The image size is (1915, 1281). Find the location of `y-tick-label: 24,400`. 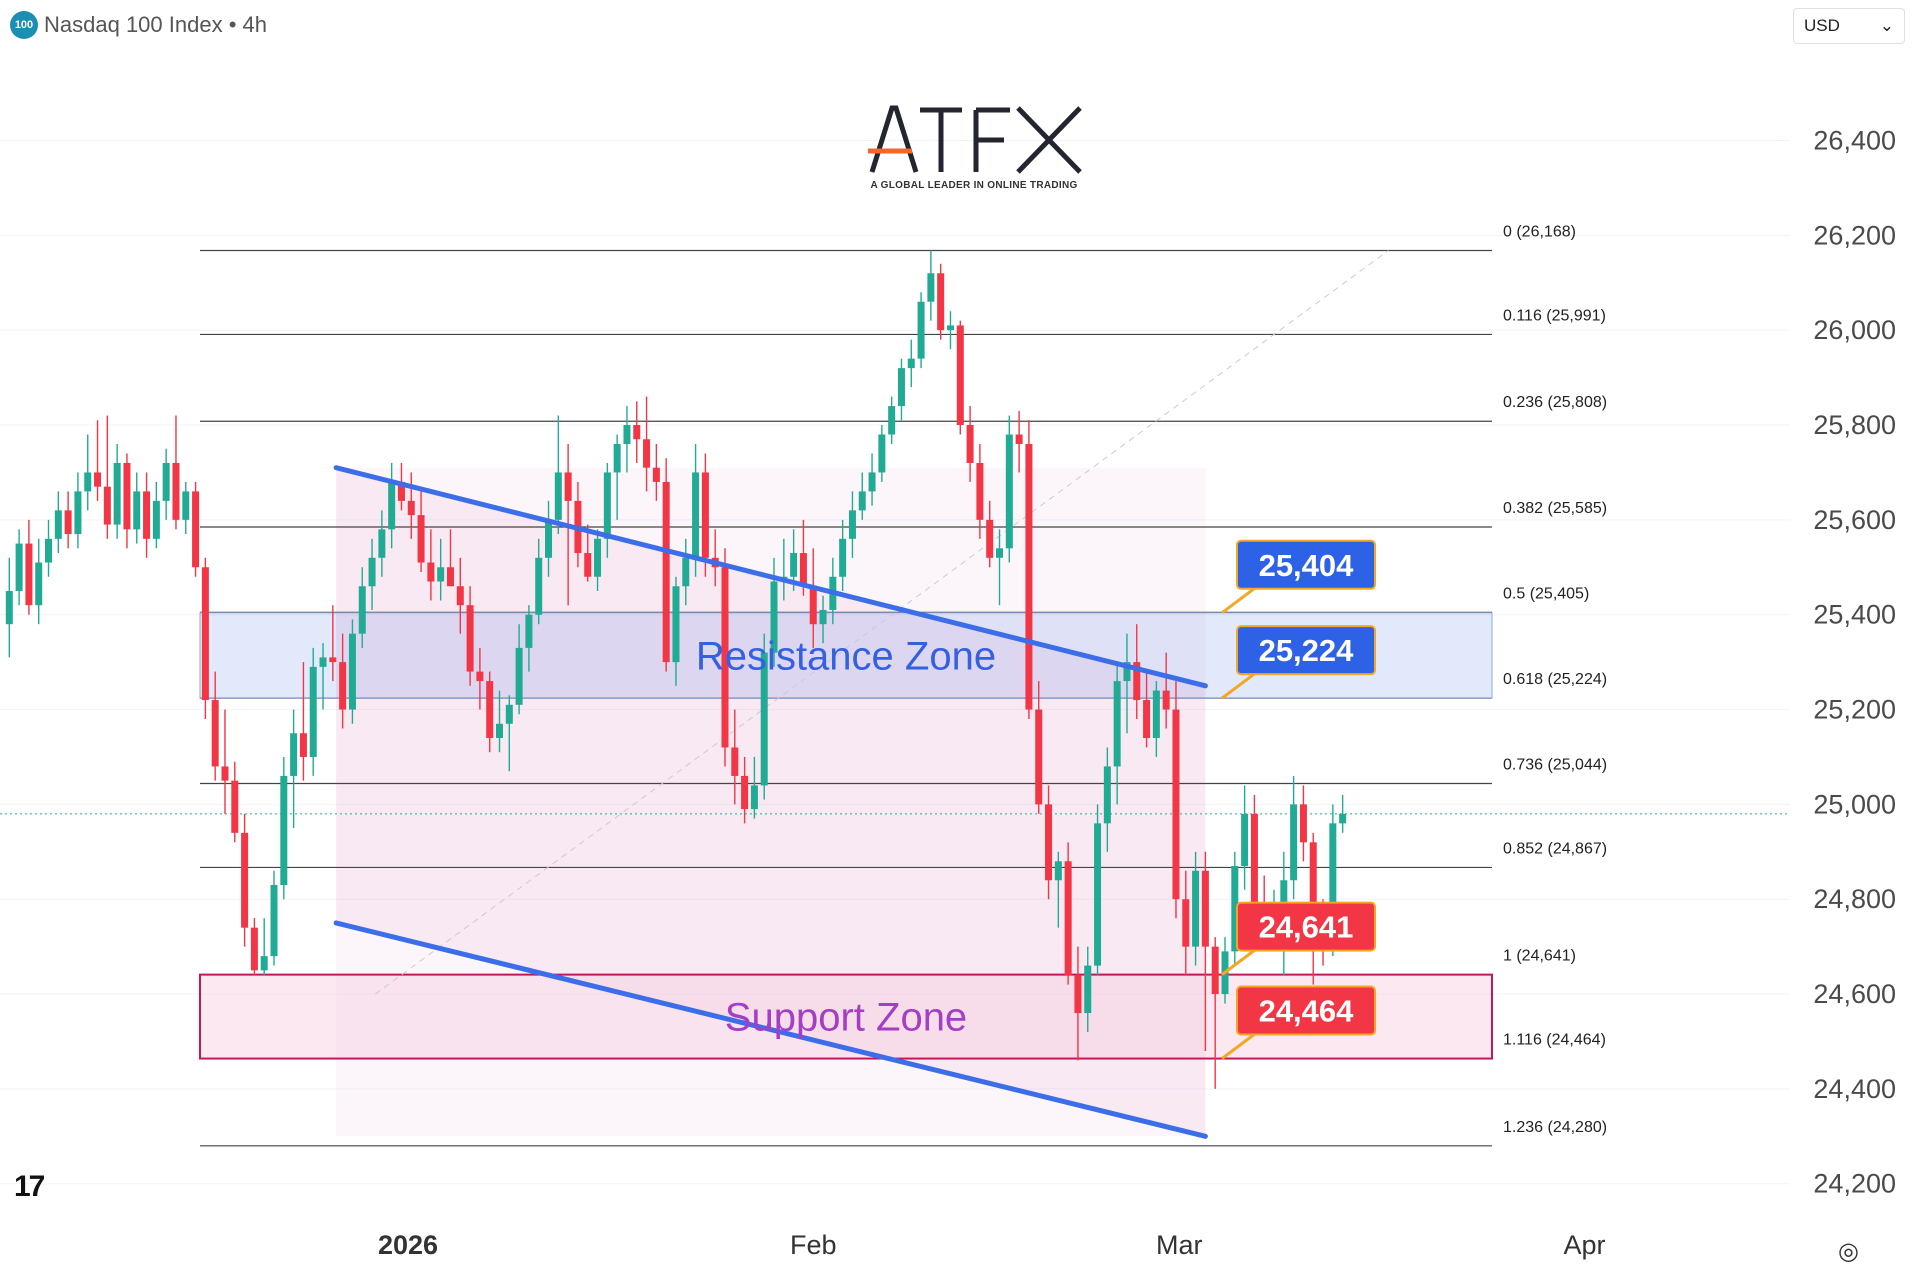

y-tick-label: 24,400 is located at coordinates (1854, 1089).